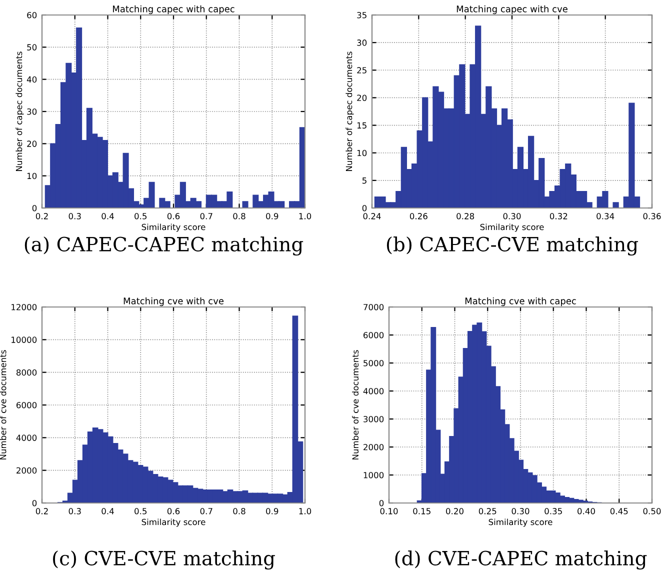 This screenshot has height=578, width=663. Describe the element at coordinates (372, 216) in the screenshot. I see `x-tick-label: 0.24` at that location.